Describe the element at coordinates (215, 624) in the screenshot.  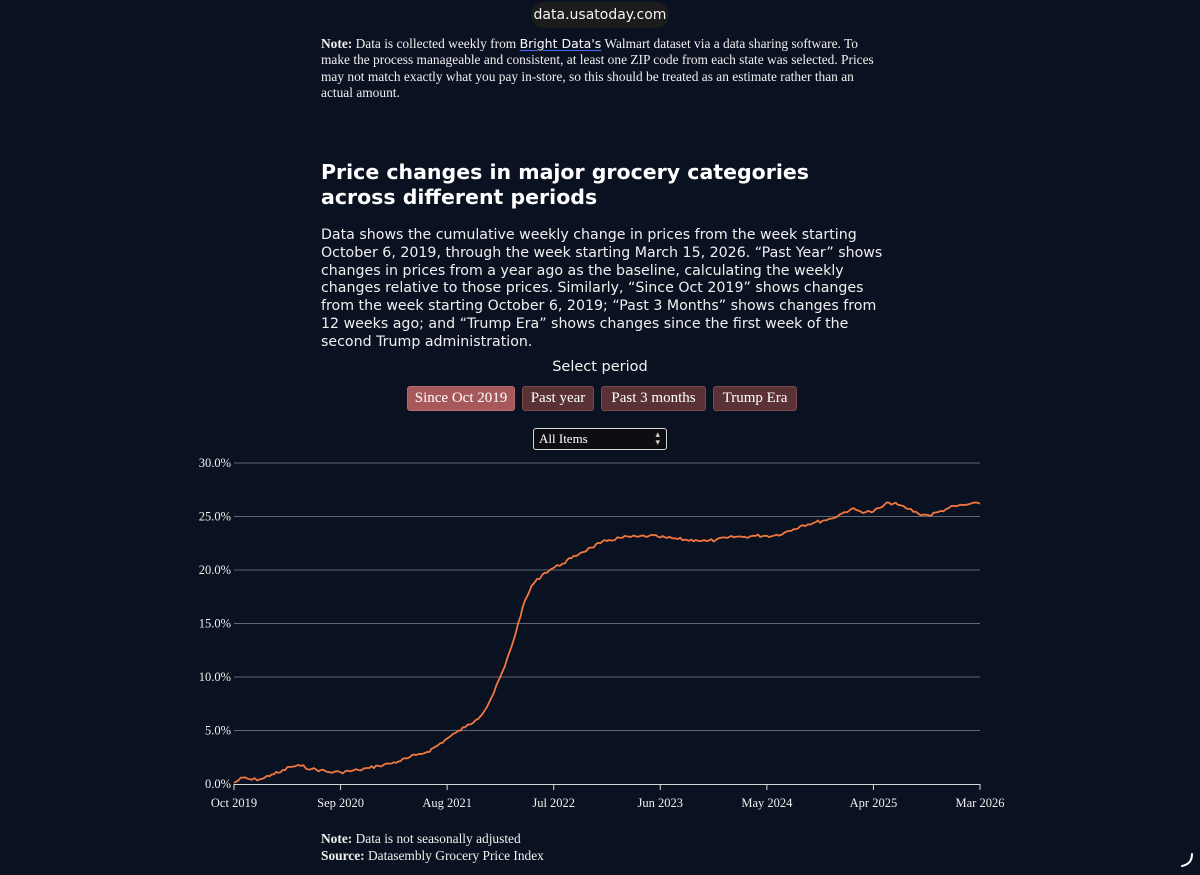
I see `y-tick-label: 15.0%` at that location.